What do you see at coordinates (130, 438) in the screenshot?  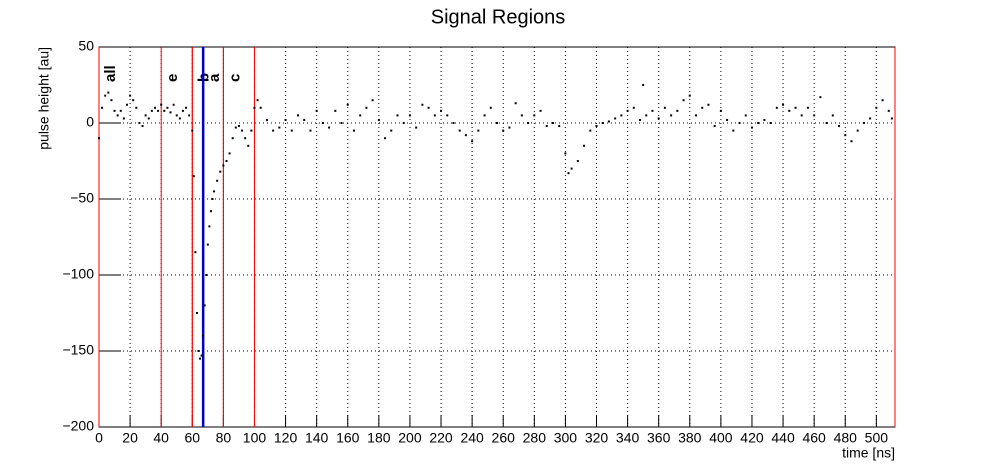 I see `x-tick-label: 20` at bounding box center [130, 438].